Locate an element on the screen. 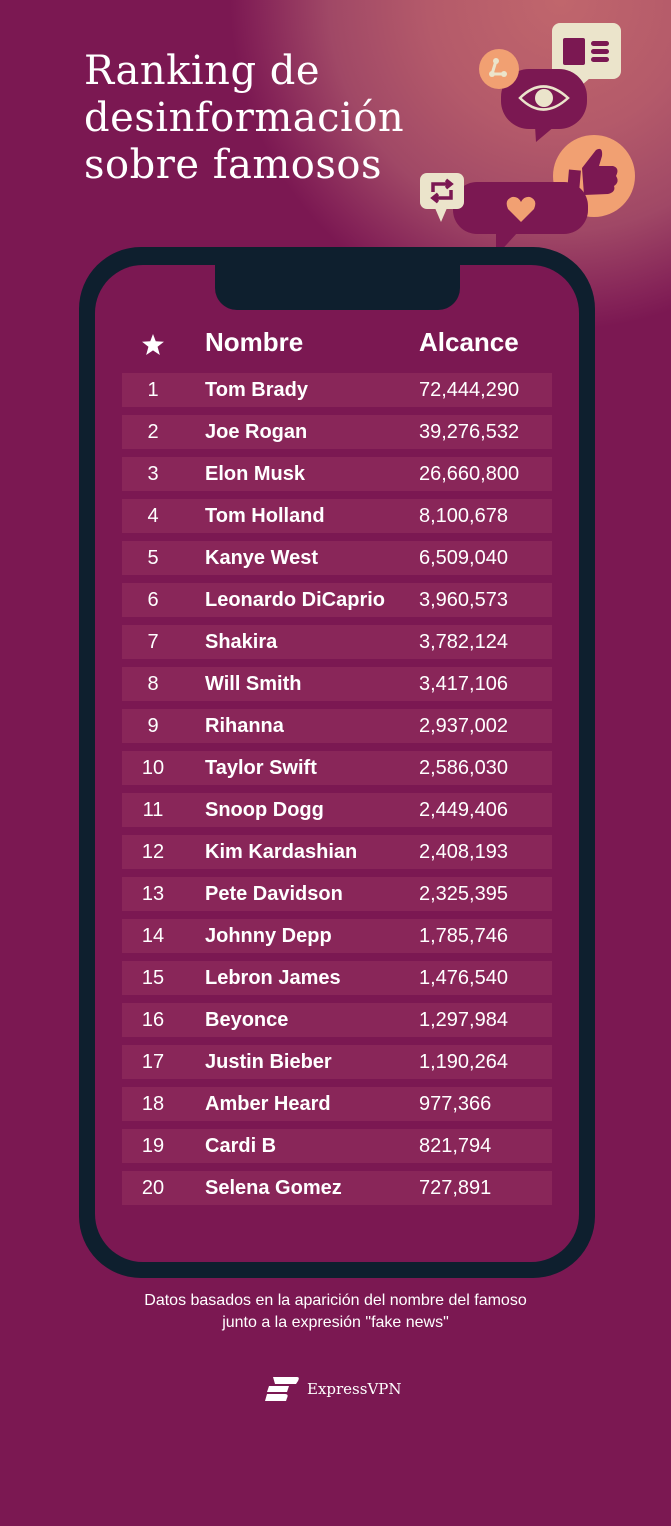 The width and height of the screenshot is (671, 1526). rank-cell: 18 is located at coordinates (153, 1104).